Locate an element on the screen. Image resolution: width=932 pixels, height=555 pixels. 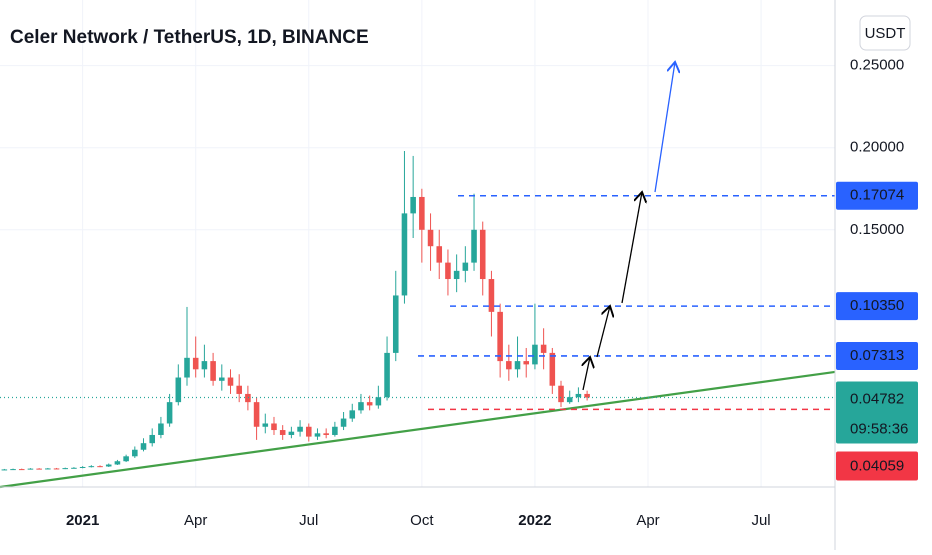
level-label: 0.10350 is located at coordinates (877, 305).